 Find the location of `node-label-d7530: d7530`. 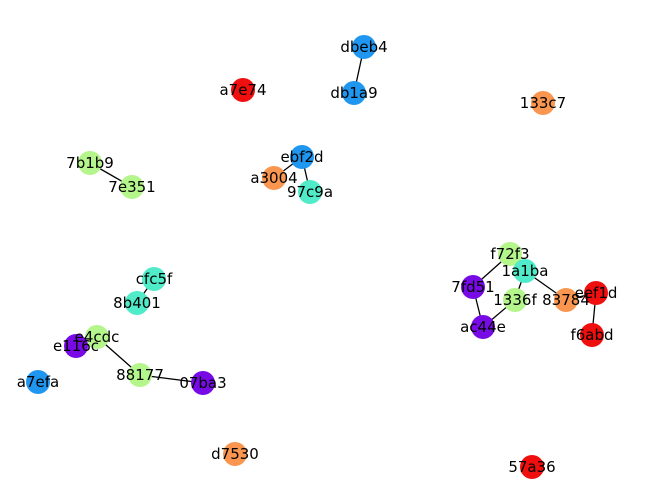

node-label-d7530: d7530 is located at coordinates (235, 454).